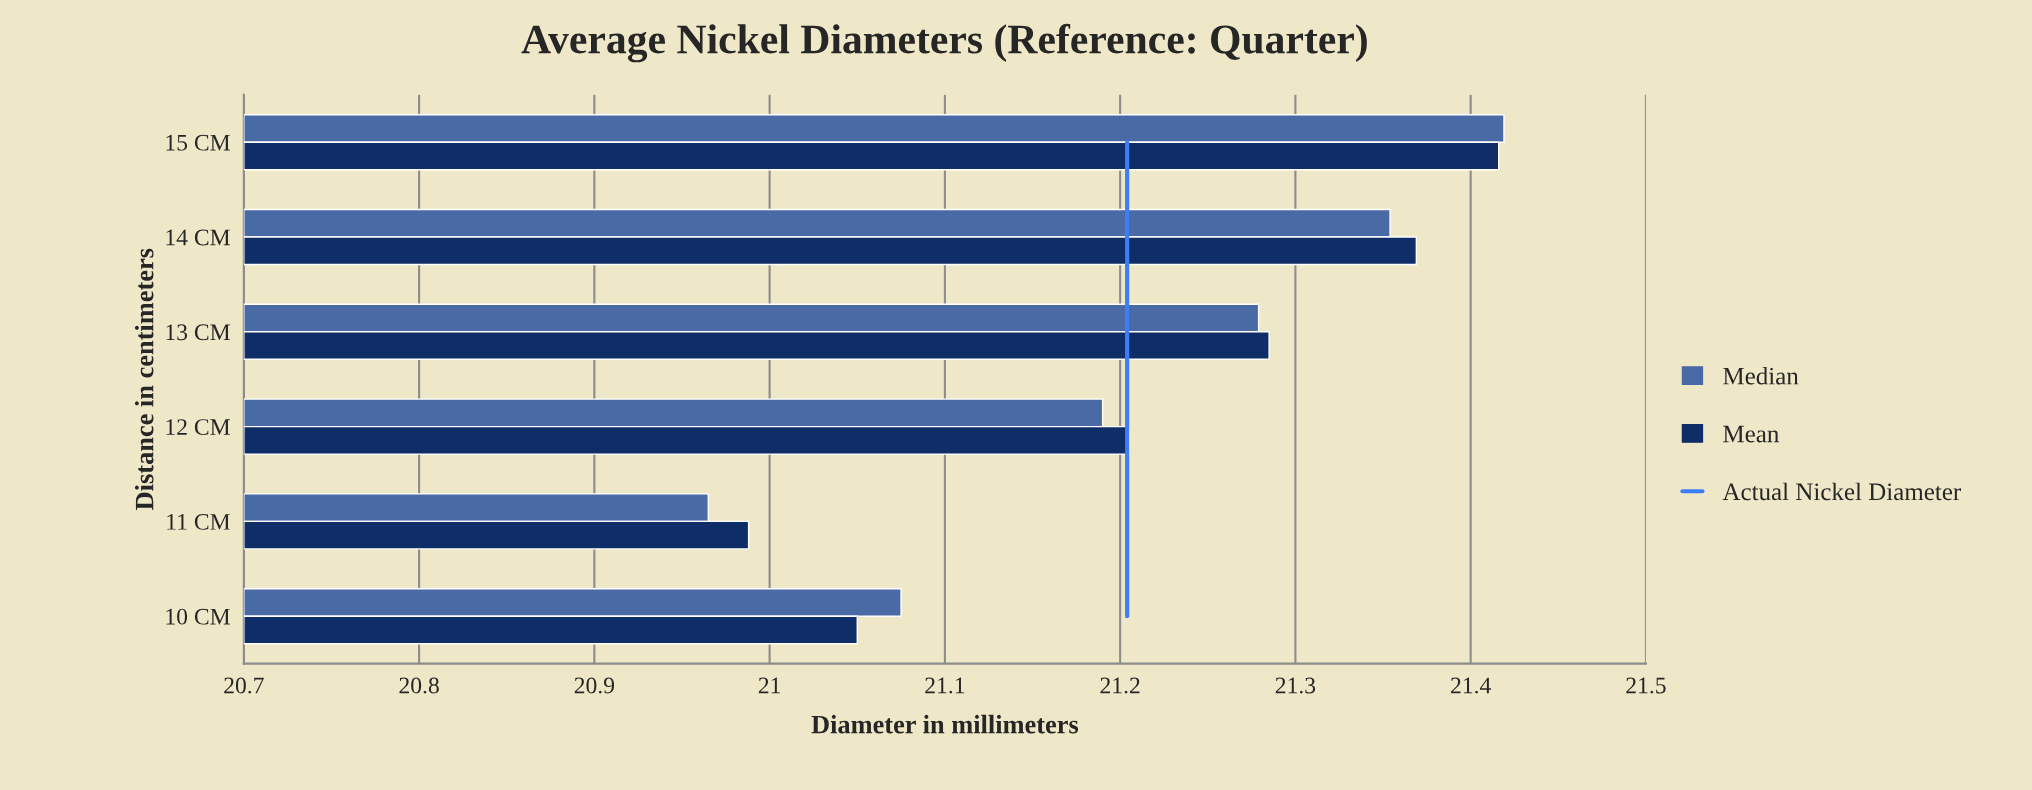  What do you see at coordinates (1471, 685) in the screenshot?
I see `x-tick-label: 21.4` at bounding box center [1471, 685].